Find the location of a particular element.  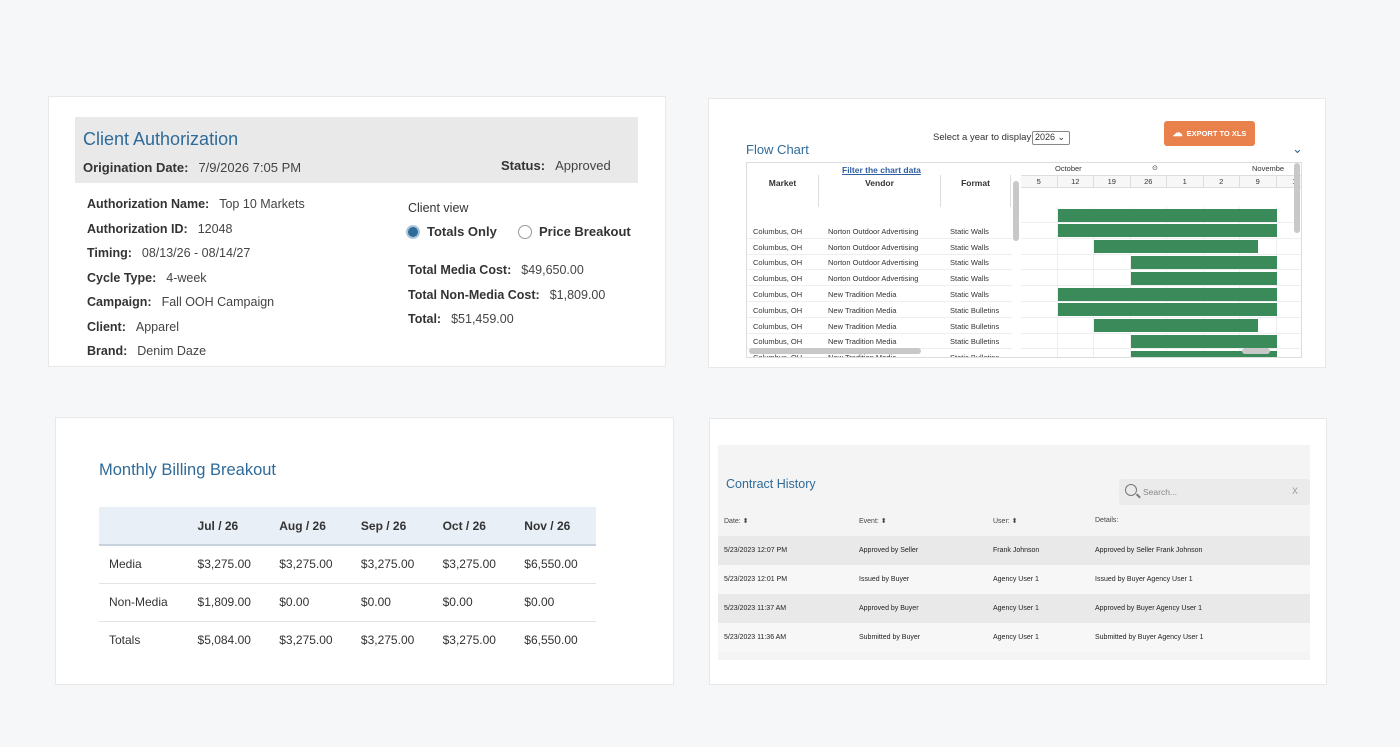

billing-cell: $5,084.00 is located at coordinates (224, 640).